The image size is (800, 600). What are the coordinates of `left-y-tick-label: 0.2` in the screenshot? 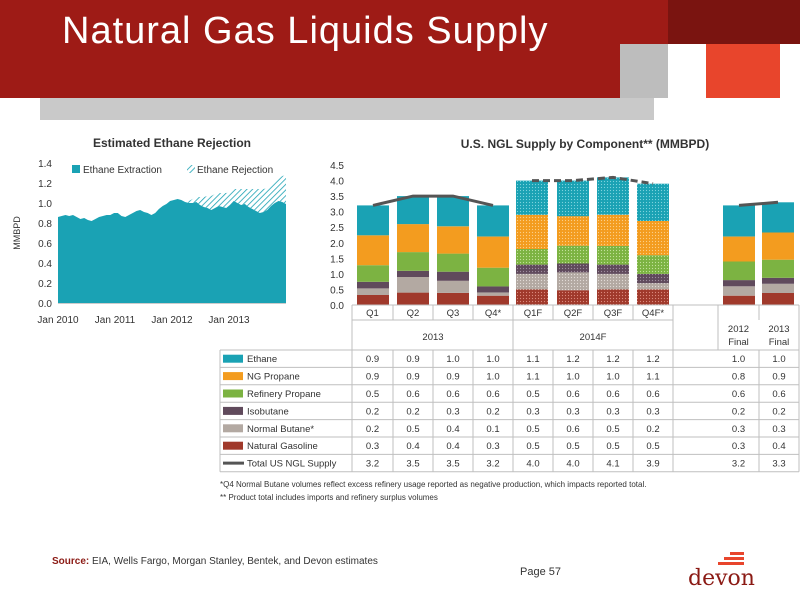 It's located at (45, 284).